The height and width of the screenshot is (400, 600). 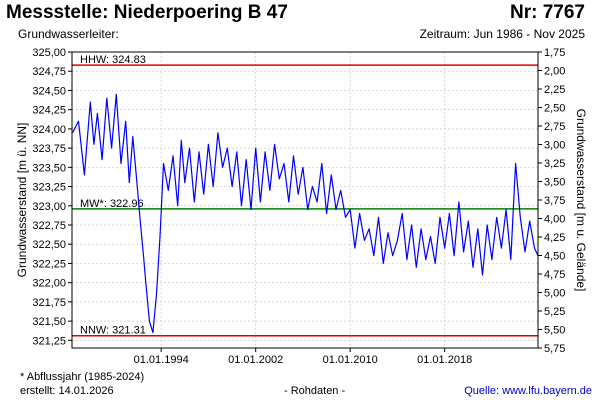 What do you see at coordinates (554, 275) in the screenshot?
I see `y-right-tick-label: 4,75` at bounding box center [554, 275].